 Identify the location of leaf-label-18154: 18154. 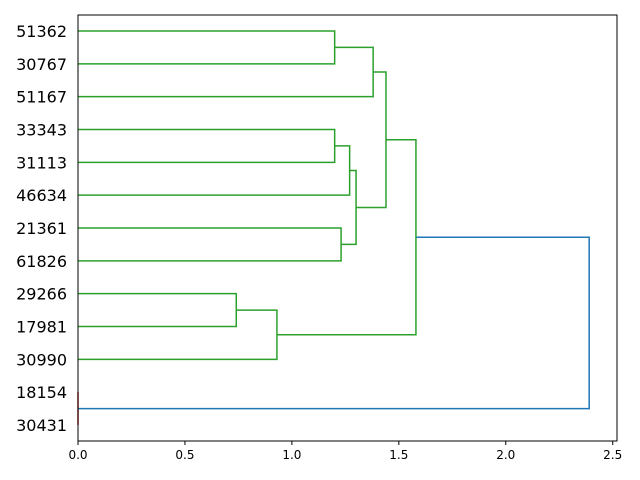
(41, 392).